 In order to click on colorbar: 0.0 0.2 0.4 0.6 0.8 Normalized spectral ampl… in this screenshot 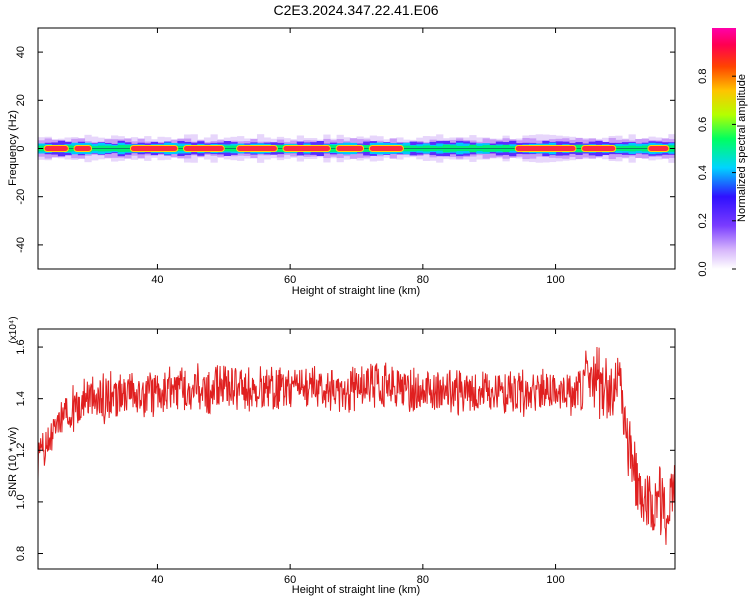, I will do `click(722, 152)`.